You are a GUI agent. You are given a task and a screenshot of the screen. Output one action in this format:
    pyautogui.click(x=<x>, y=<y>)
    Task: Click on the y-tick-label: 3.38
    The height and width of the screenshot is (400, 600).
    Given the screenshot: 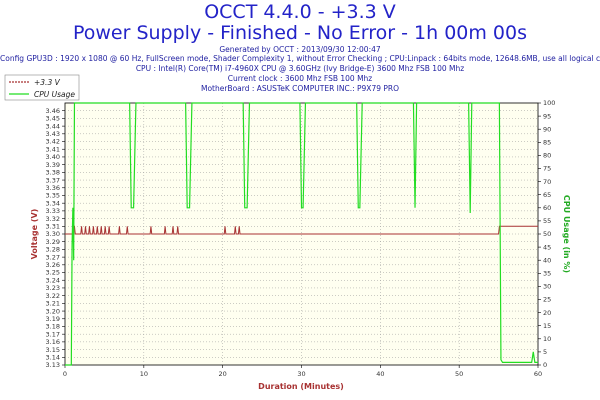 What is the action you would take?
    pyautogui.click(x=53, y=173)
    